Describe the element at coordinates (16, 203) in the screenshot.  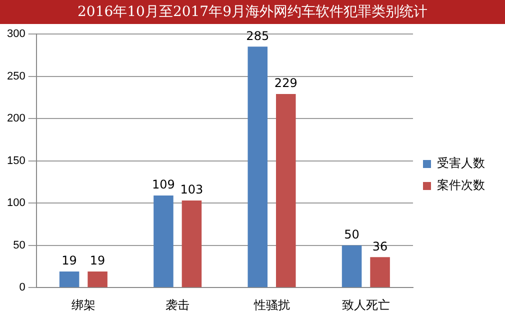
I see `y-tick-label: 100` at that location.